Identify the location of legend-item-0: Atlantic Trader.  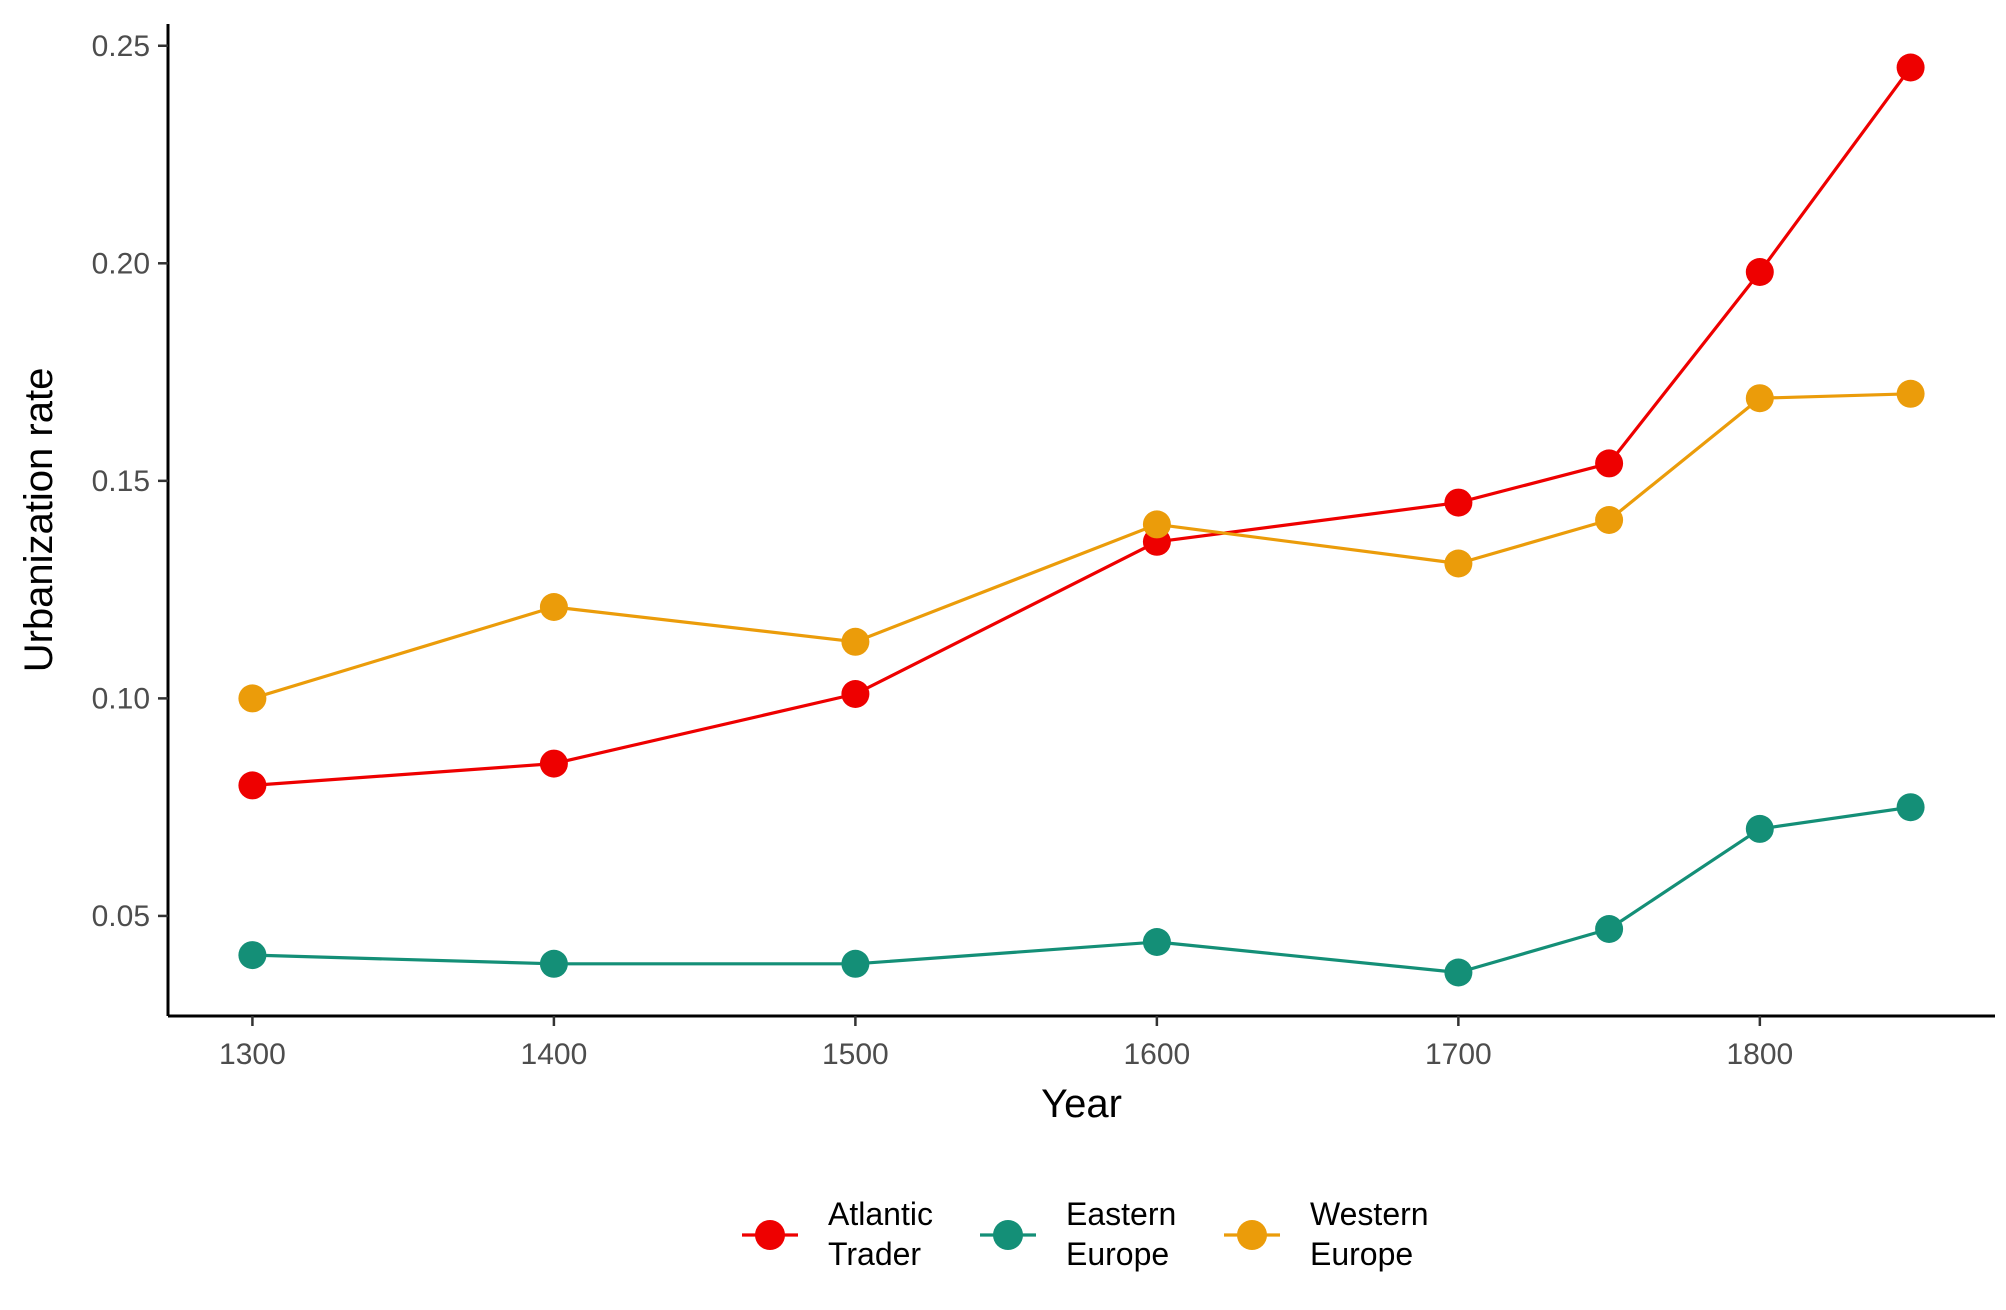
(837, 1234).